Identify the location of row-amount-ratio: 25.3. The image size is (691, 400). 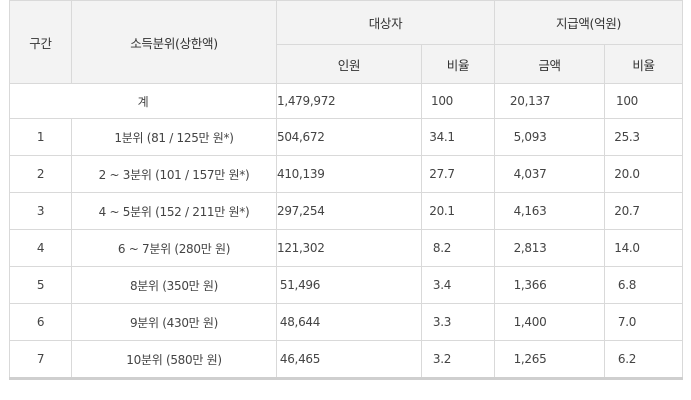
(644, 137).